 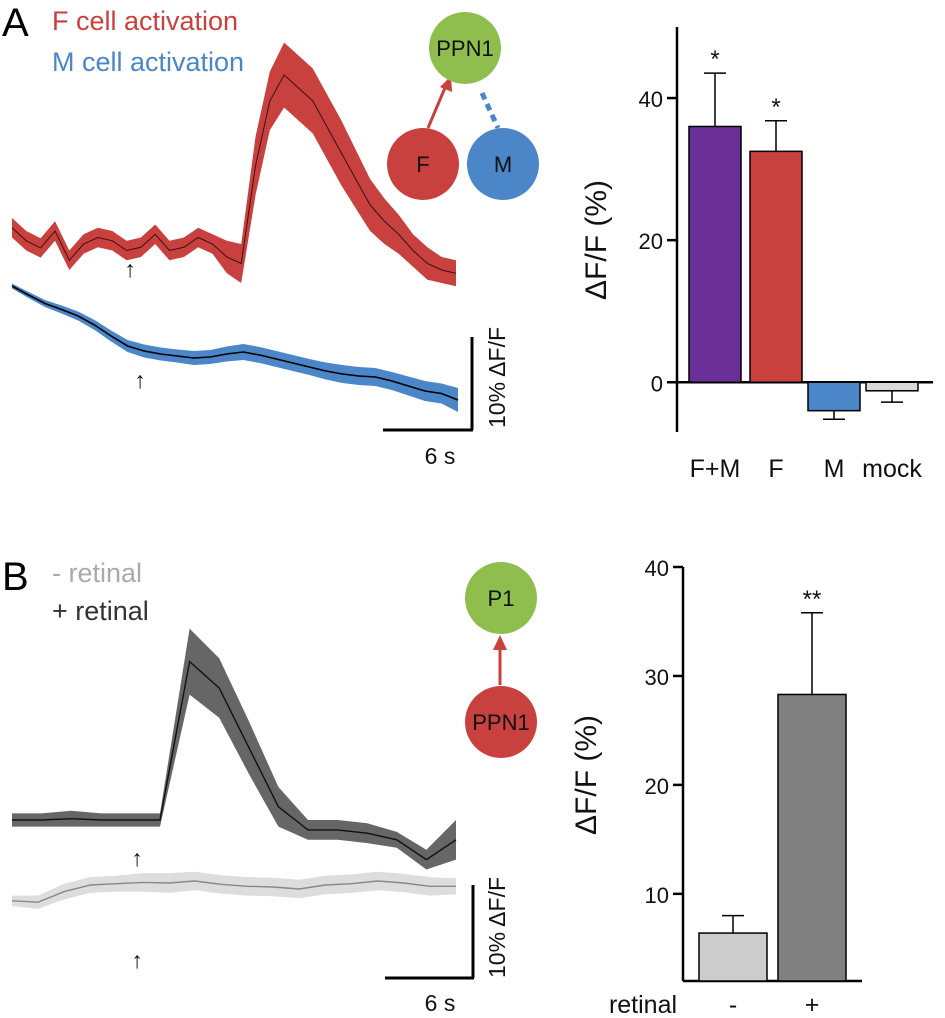 What do you see at coordinates (596, 240) in the screenshot?
I see `y-axis-label-a: ΔF/F (%)` at bounding box center [596, 240].